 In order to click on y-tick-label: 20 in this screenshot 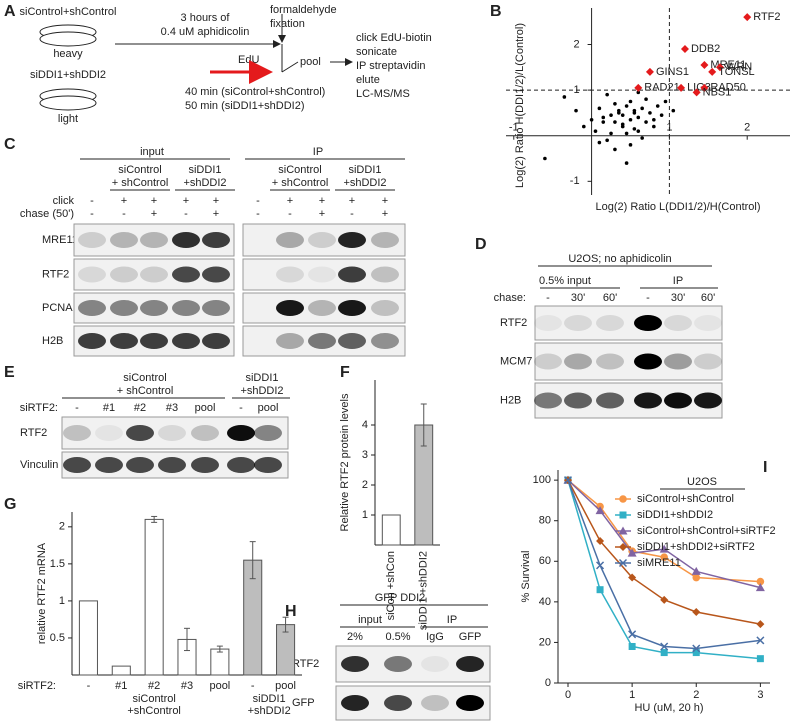, I will do `click(545, 642)`.